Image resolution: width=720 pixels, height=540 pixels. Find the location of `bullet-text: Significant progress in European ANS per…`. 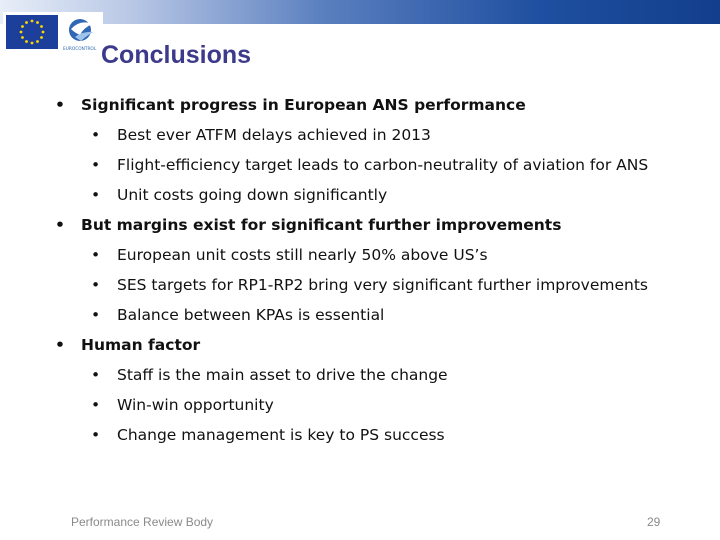

bullet-text: Significant progress in European ANS per… is located at coordinates (303, 105).